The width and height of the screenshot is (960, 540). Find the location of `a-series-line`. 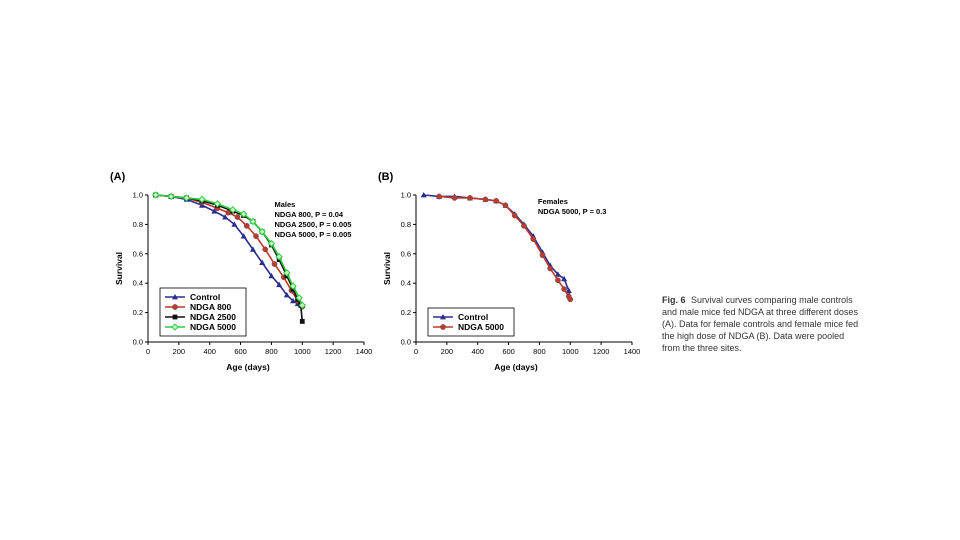

a-series-line is located at coordinates (229, 250).